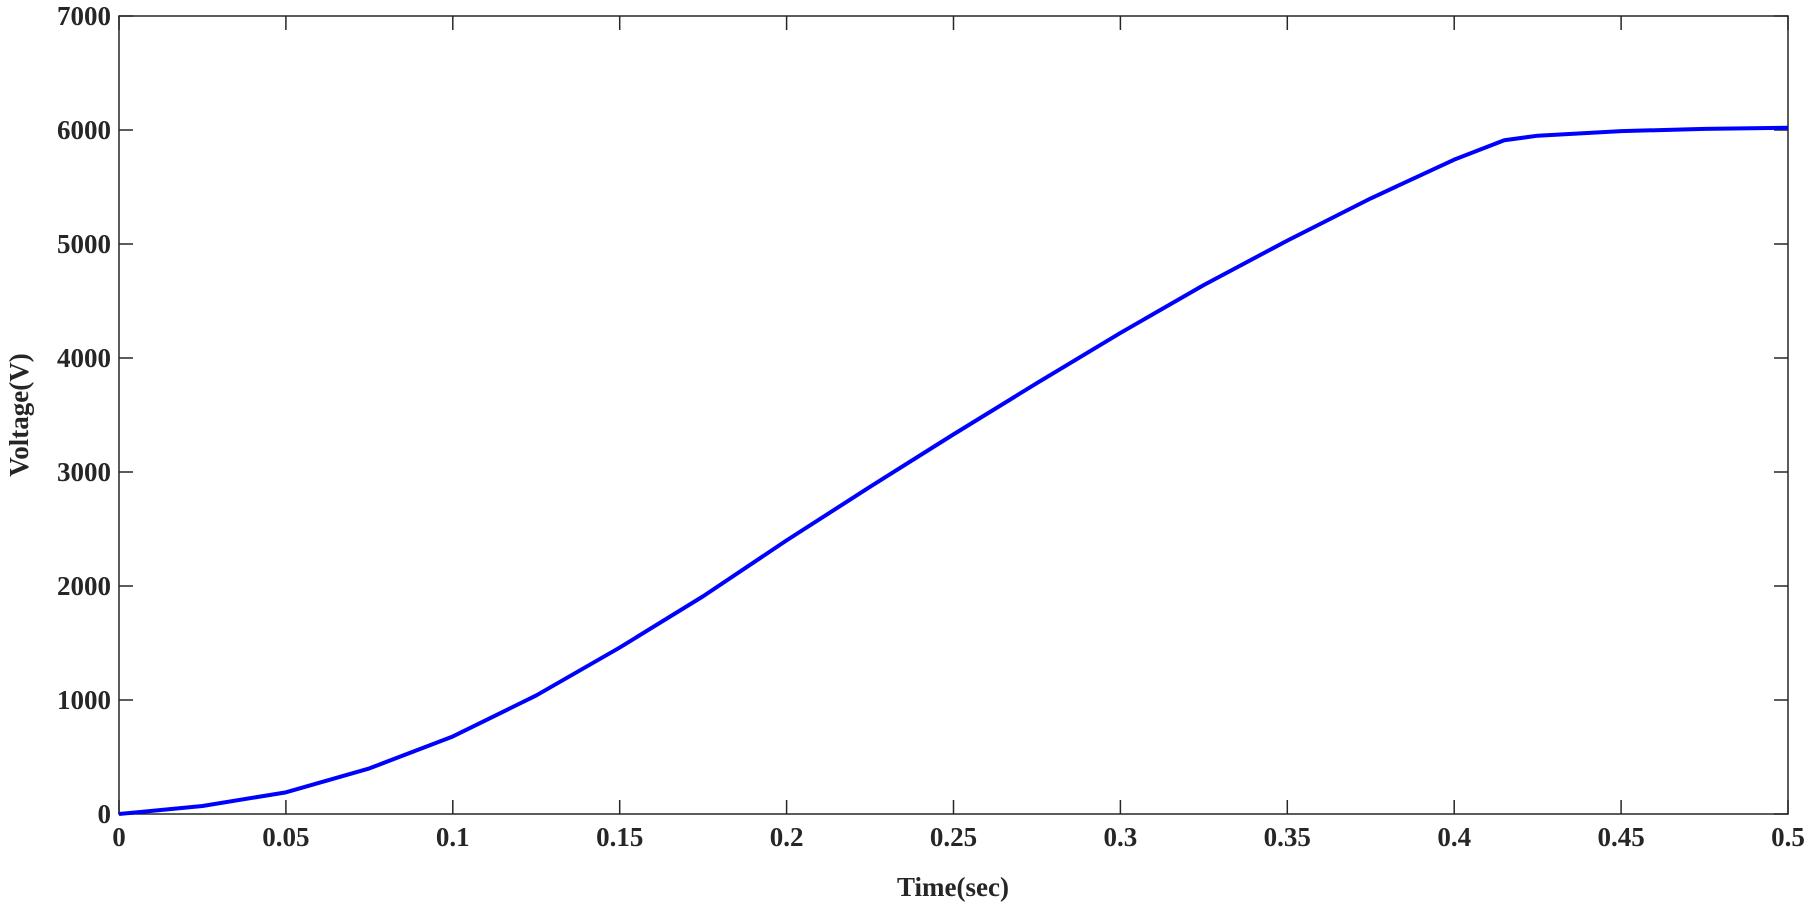 Image resolution: width=1812 pixels, height=906 pixels. What do you see at coordinates (953, 887) in the screenshot?
I see `x-axis-label: Time(sec)` at bounding box center [953, 887].